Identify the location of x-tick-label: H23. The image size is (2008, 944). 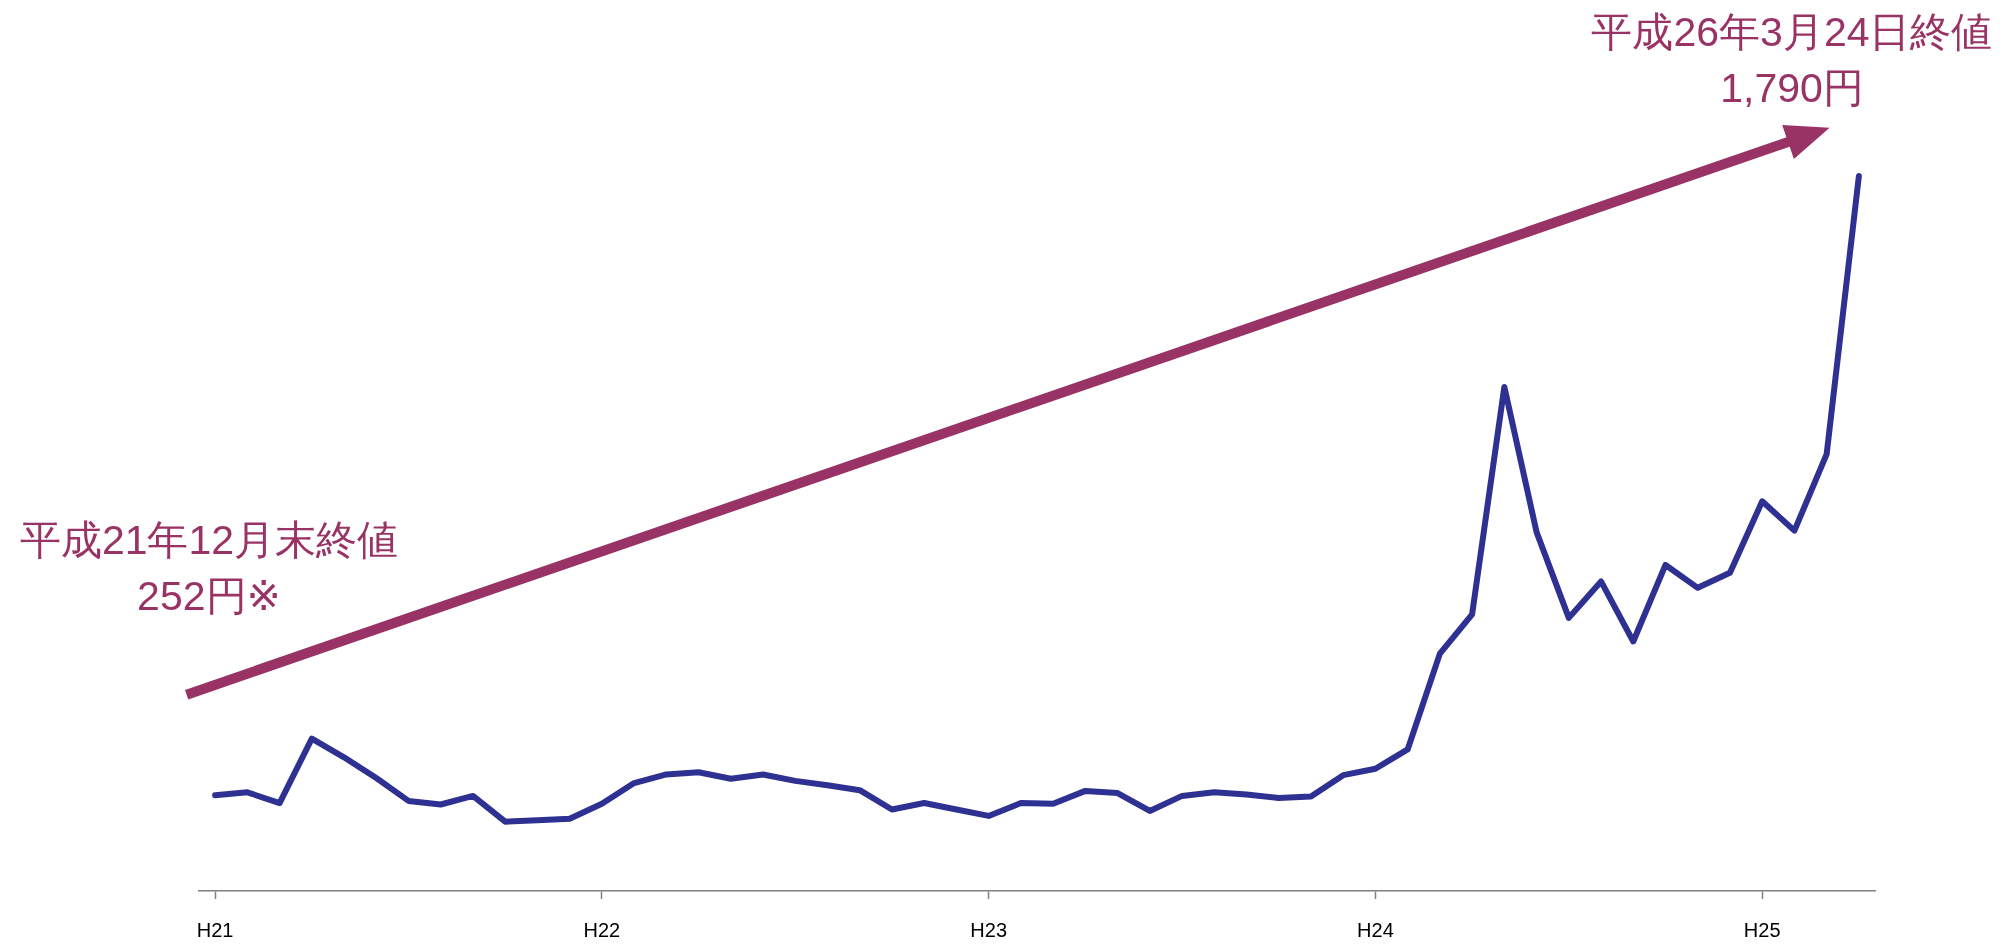
(989, 929).